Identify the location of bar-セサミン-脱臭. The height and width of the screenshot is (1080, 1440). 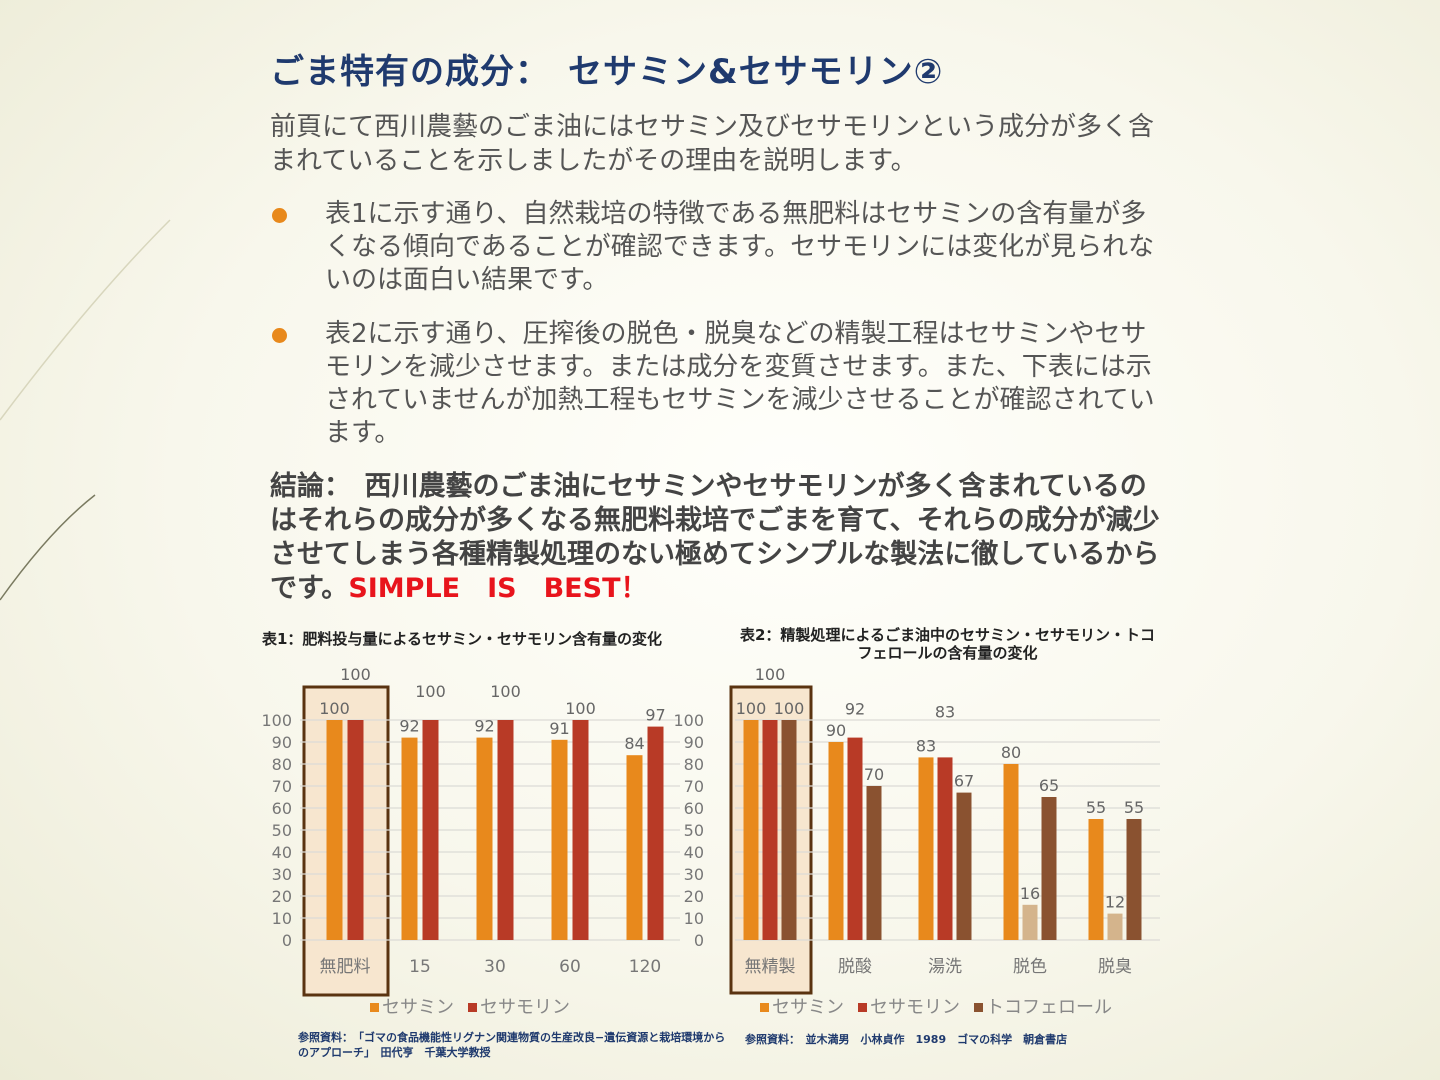
(1096, 879).